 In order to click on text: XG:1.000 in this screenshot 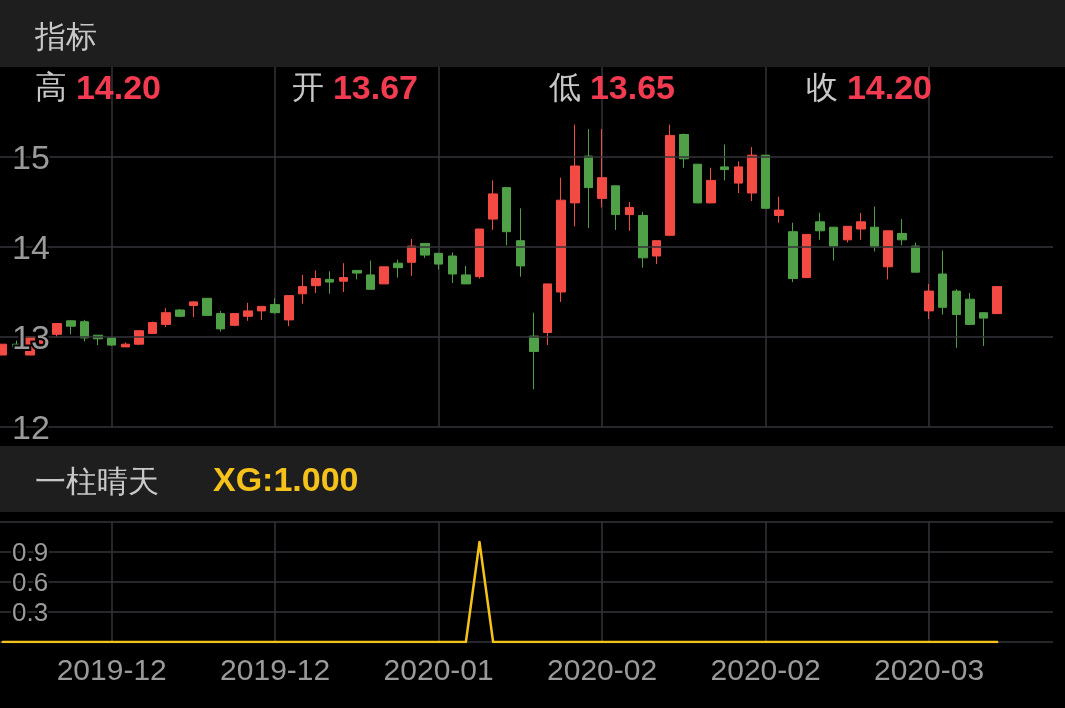, I will do `click(286, 479)`.